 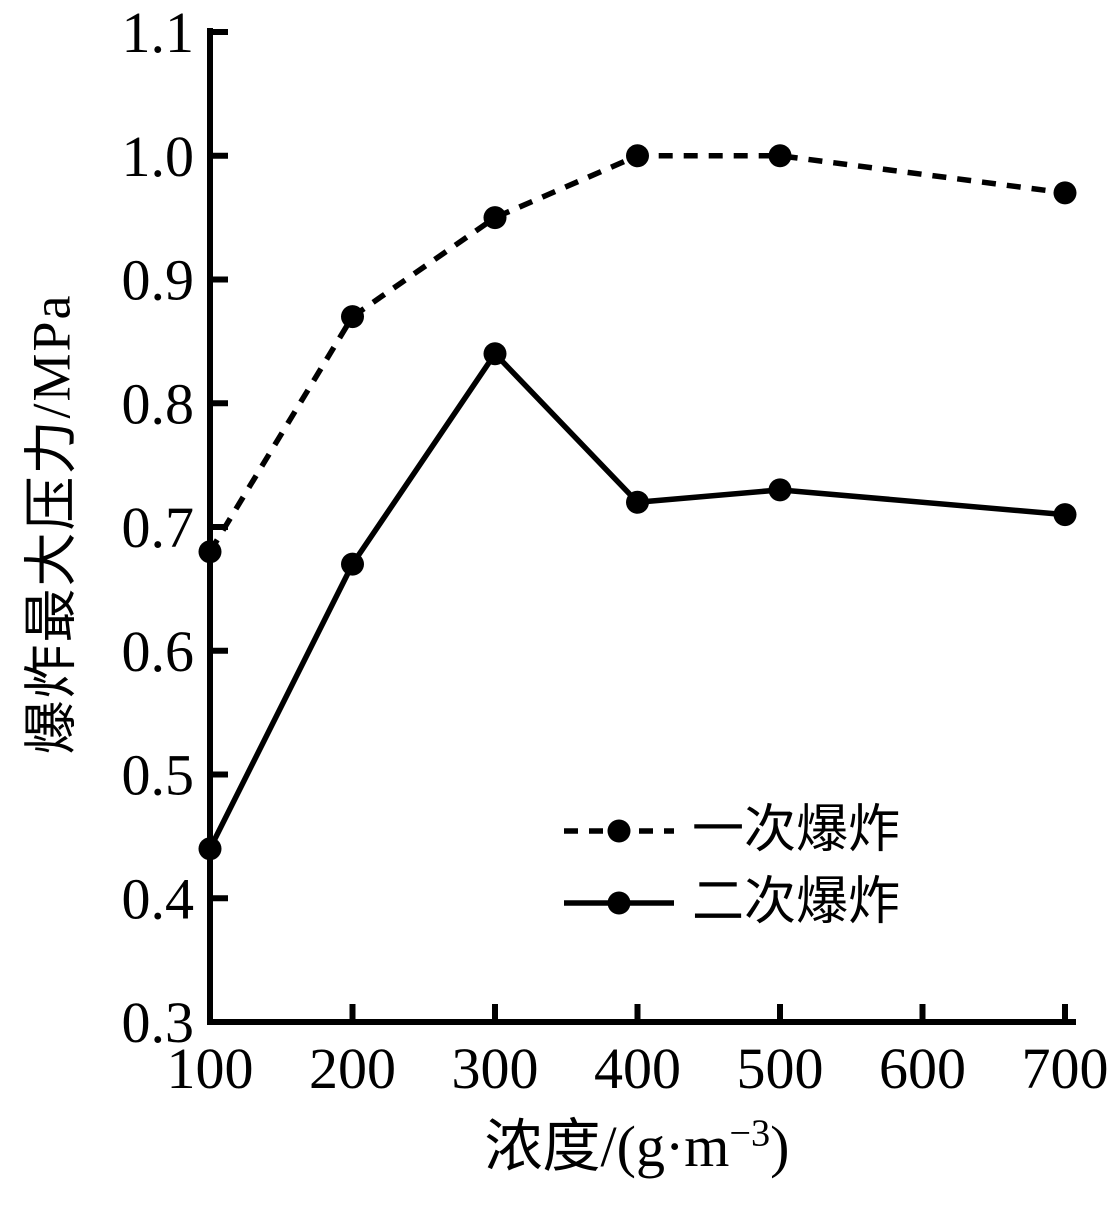 What do you see at coordinates (495, 1068) in the screenshot?
I see `x-tick-label: 300` at bounding box center [495, 1068].